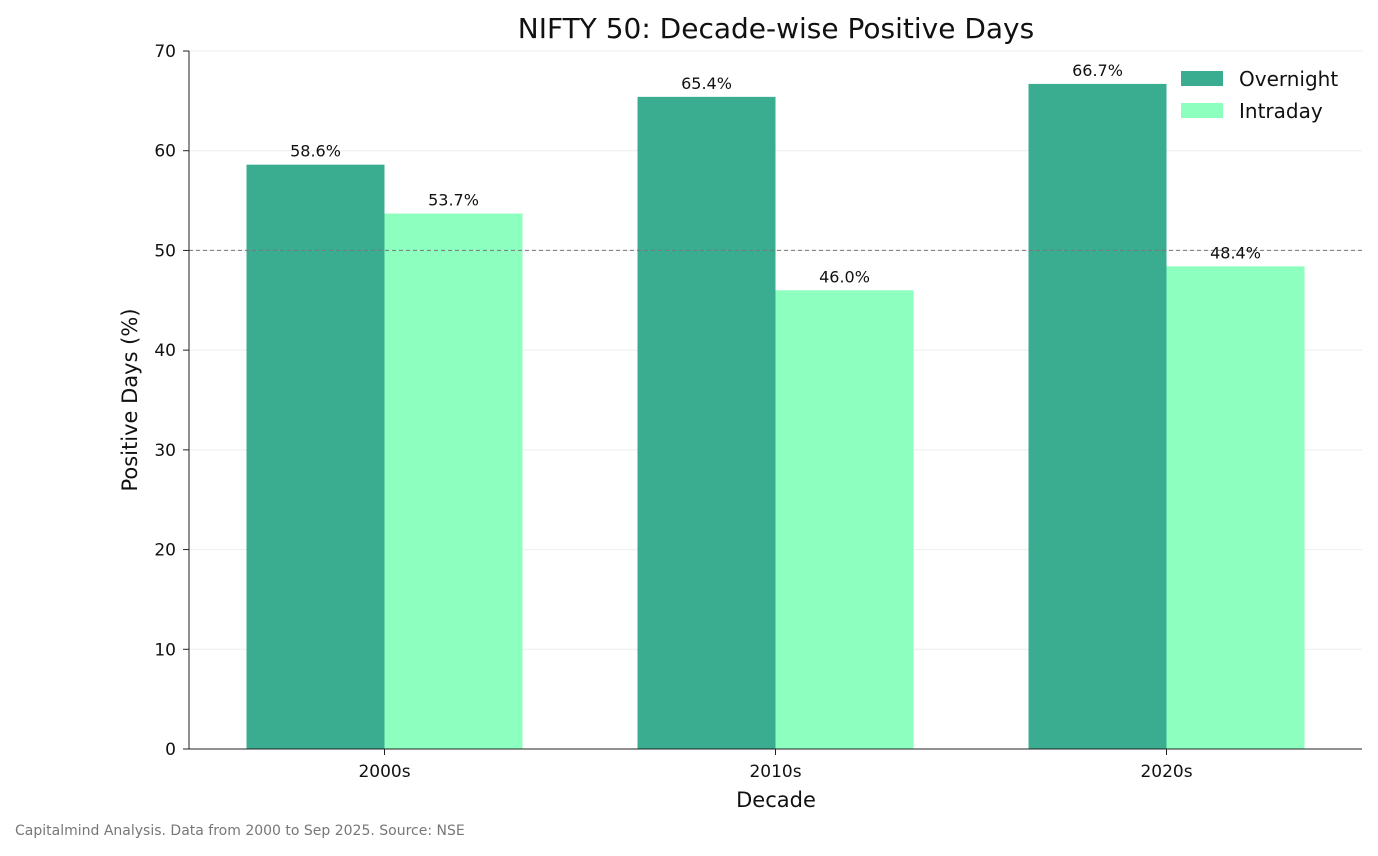 The width and height of the screenshot is (1378, 856). I want to click on y-axis-label: Positive Days (%), so click(130, 399).